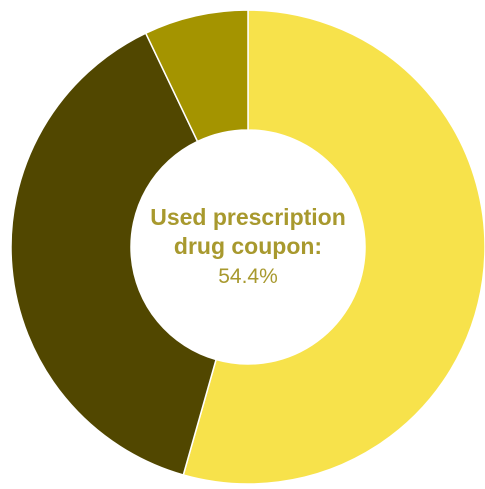 Image resolution: width=485 pixels, height=489 pixels. I want to click on center-label: Used prescription drug coupon: 54.4%, so click(248, 247).